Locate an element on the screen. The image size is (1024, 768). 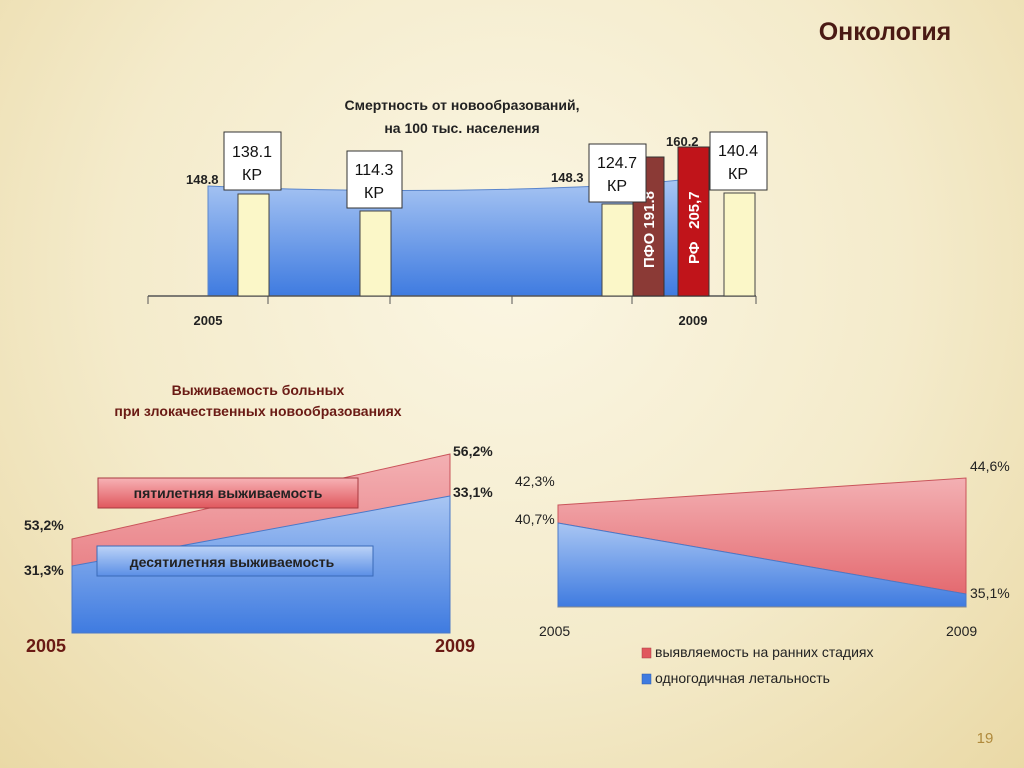
survival-x-label-2005: 2005 is located at coordinates (46, 646).